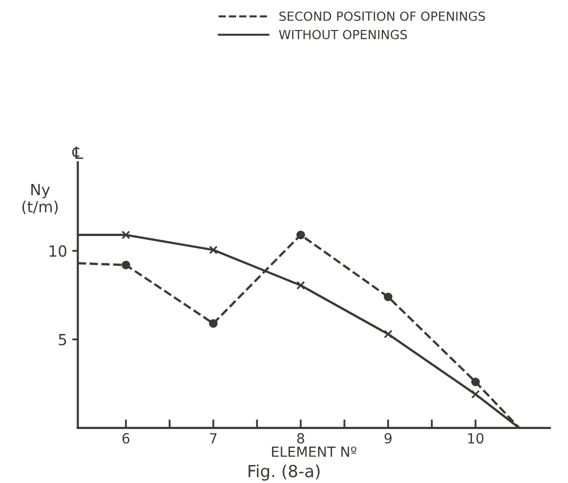  What do you see at coordinates (126, 438) in the screenshot?
I see `x-tick-label: 6` at bounding box center [126, 438].